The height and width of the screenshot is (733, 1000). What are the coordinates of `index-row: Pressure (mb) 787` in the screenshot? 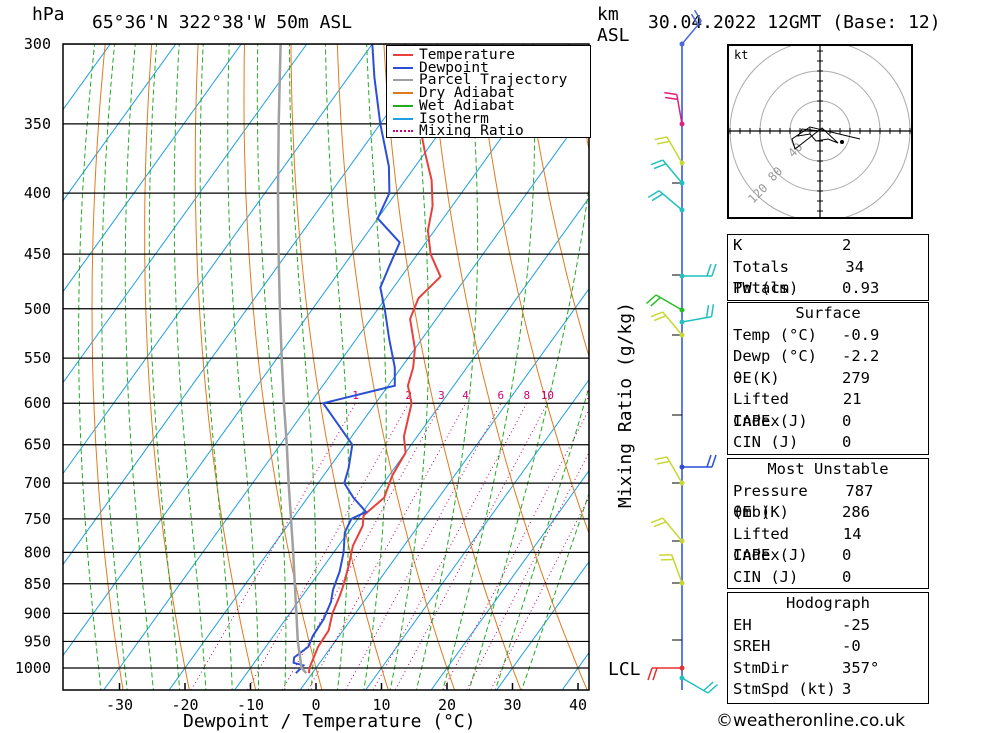 It's located at (828, 501).